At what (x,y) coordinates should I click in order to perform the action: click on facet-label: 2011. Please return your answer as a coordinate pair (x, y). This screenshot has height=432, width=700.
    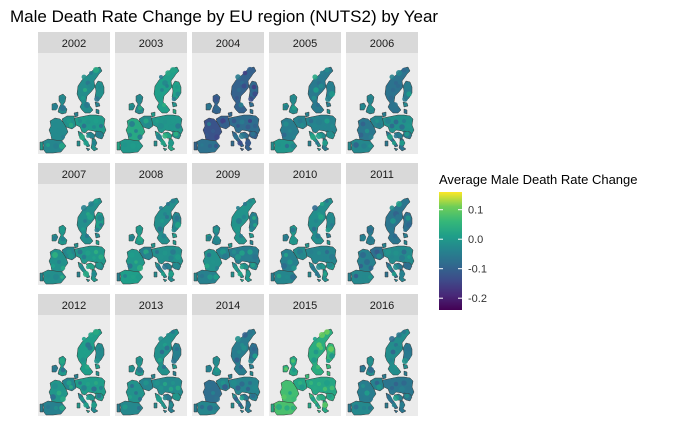
    Looking at the image, I should click on (382, 175).